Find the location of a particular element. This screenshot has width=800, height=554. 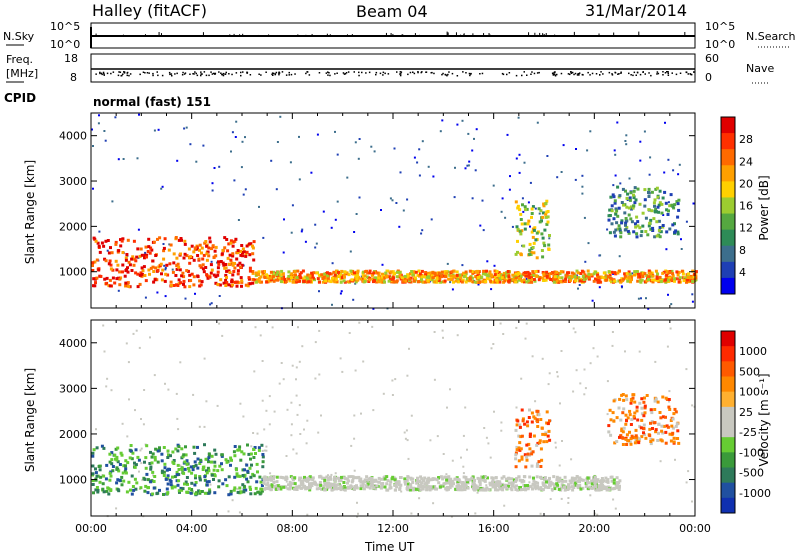

nave-tick-low: 0 is located at coordinates (708, 77).